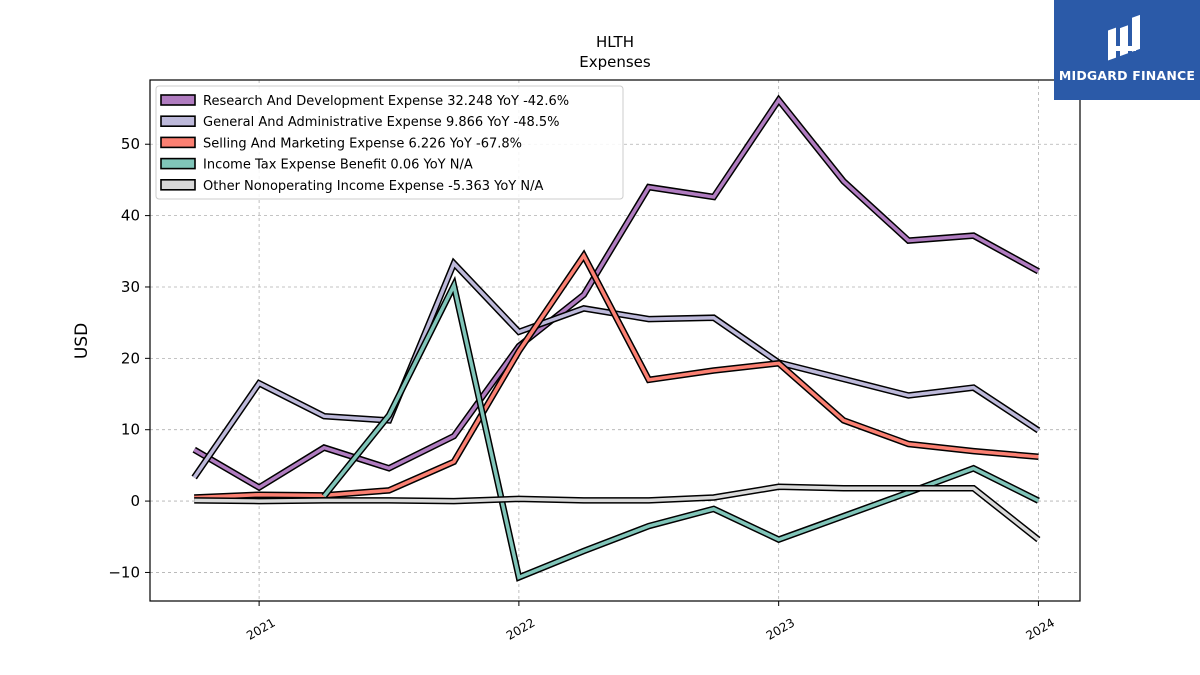  Describe the element at coordinates (780, 628) in the screenshot. I see `x-tick-label: 2023` at that location.